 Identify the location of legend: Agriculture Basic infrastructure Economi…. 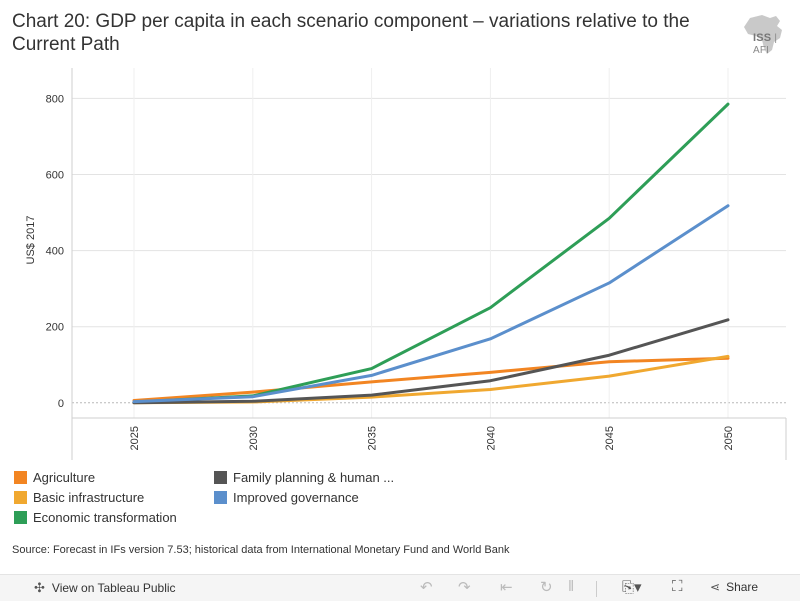
(274, 500).